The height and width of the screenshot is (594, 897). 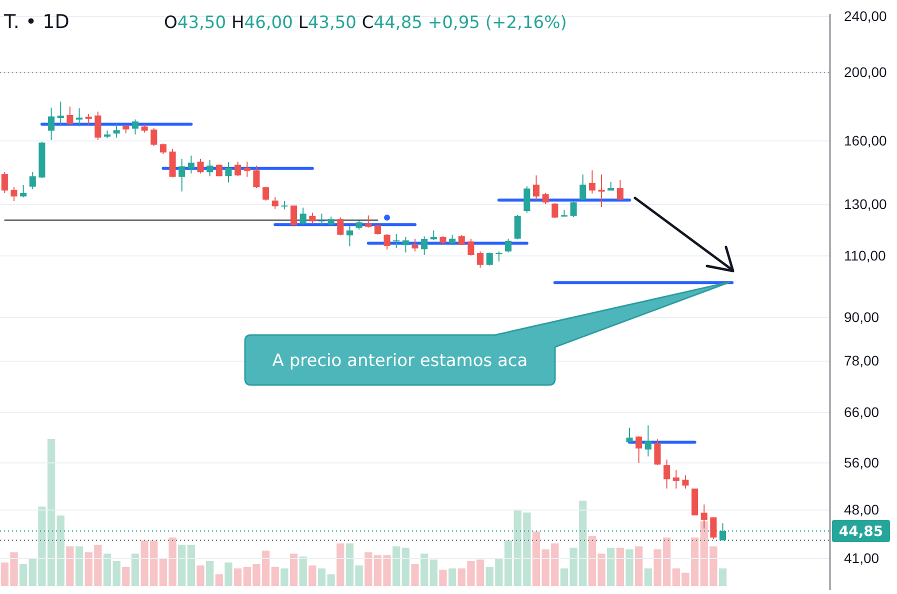 What do you see at coordinates (862, 360) in the screenshot?
I see `y-tick-label: 78,00` at bounding box center [862, 360].